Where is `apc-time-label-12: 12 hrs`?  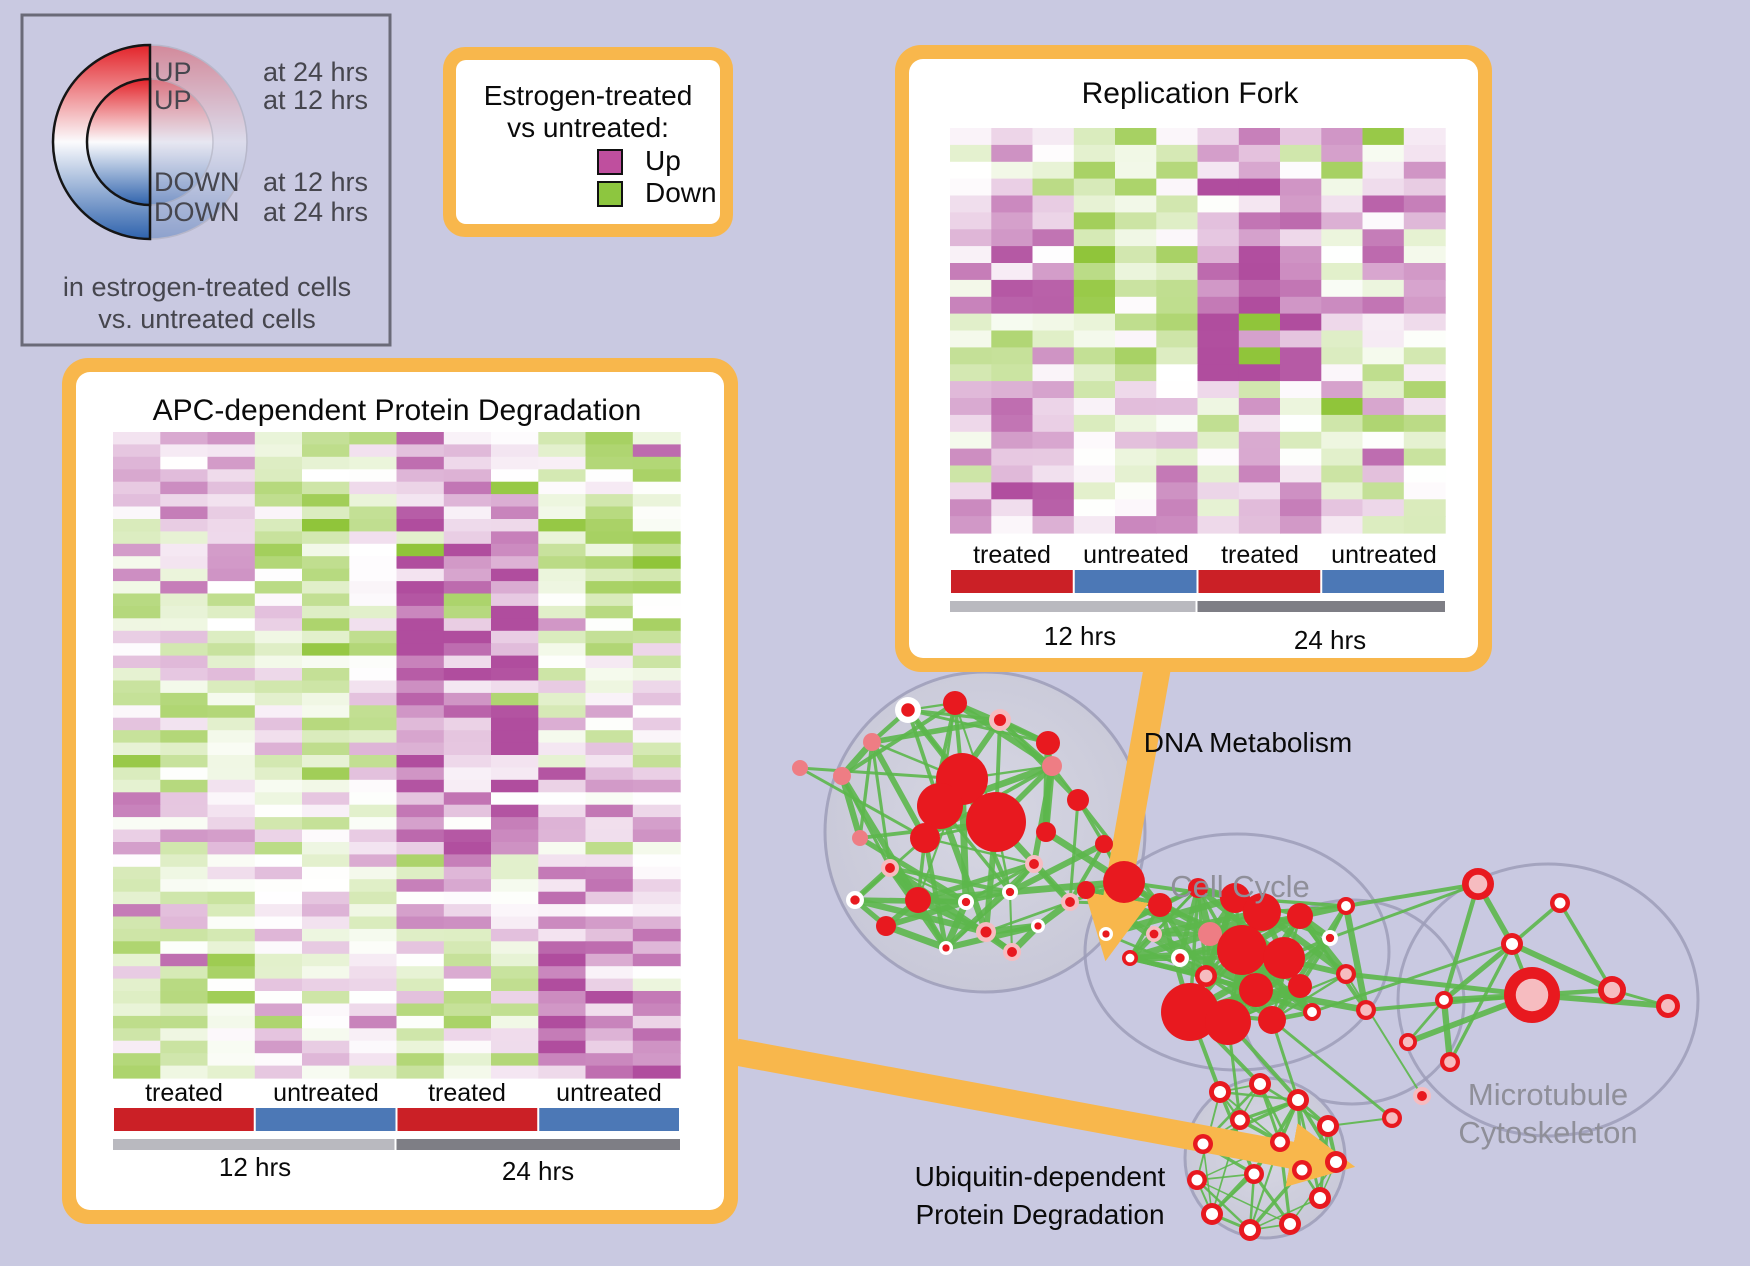
apc-time-label-12: 12 hrs is located at coordinates (255, 1167).